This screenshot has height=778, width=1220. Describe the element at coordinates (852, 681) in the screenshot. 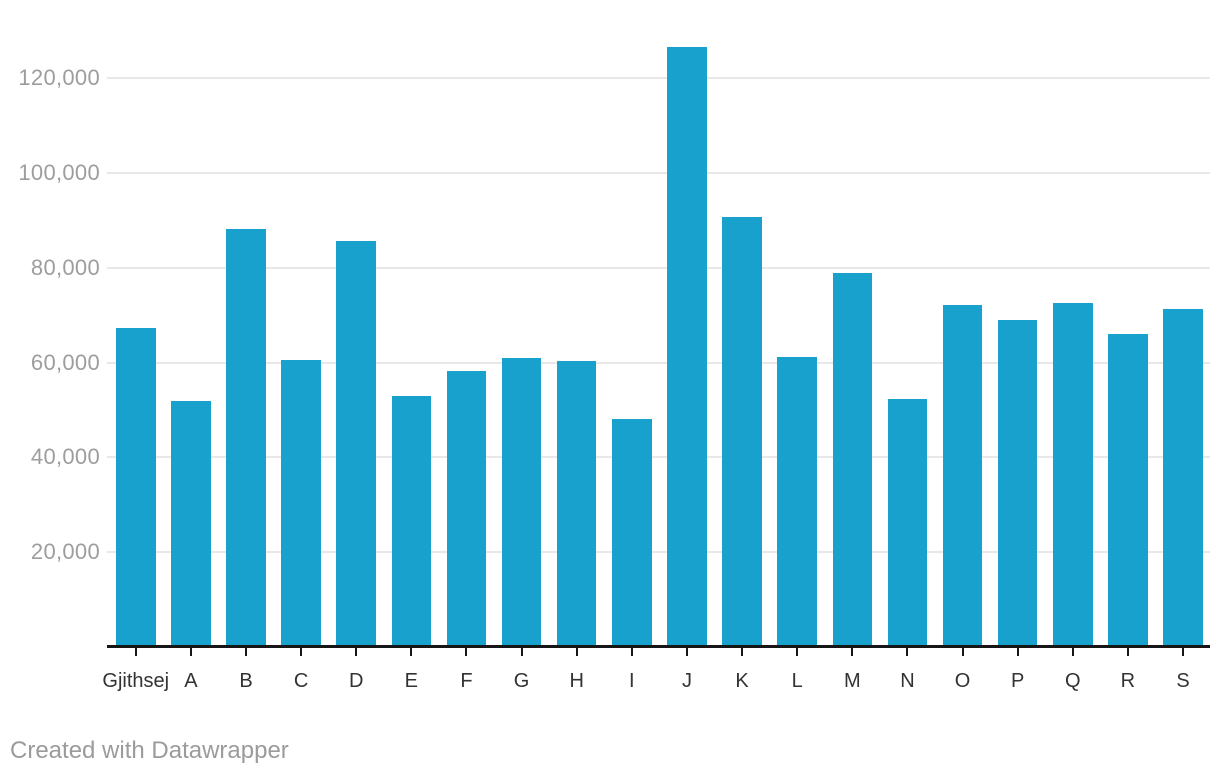

I see `x-tick-label: M` at that location.